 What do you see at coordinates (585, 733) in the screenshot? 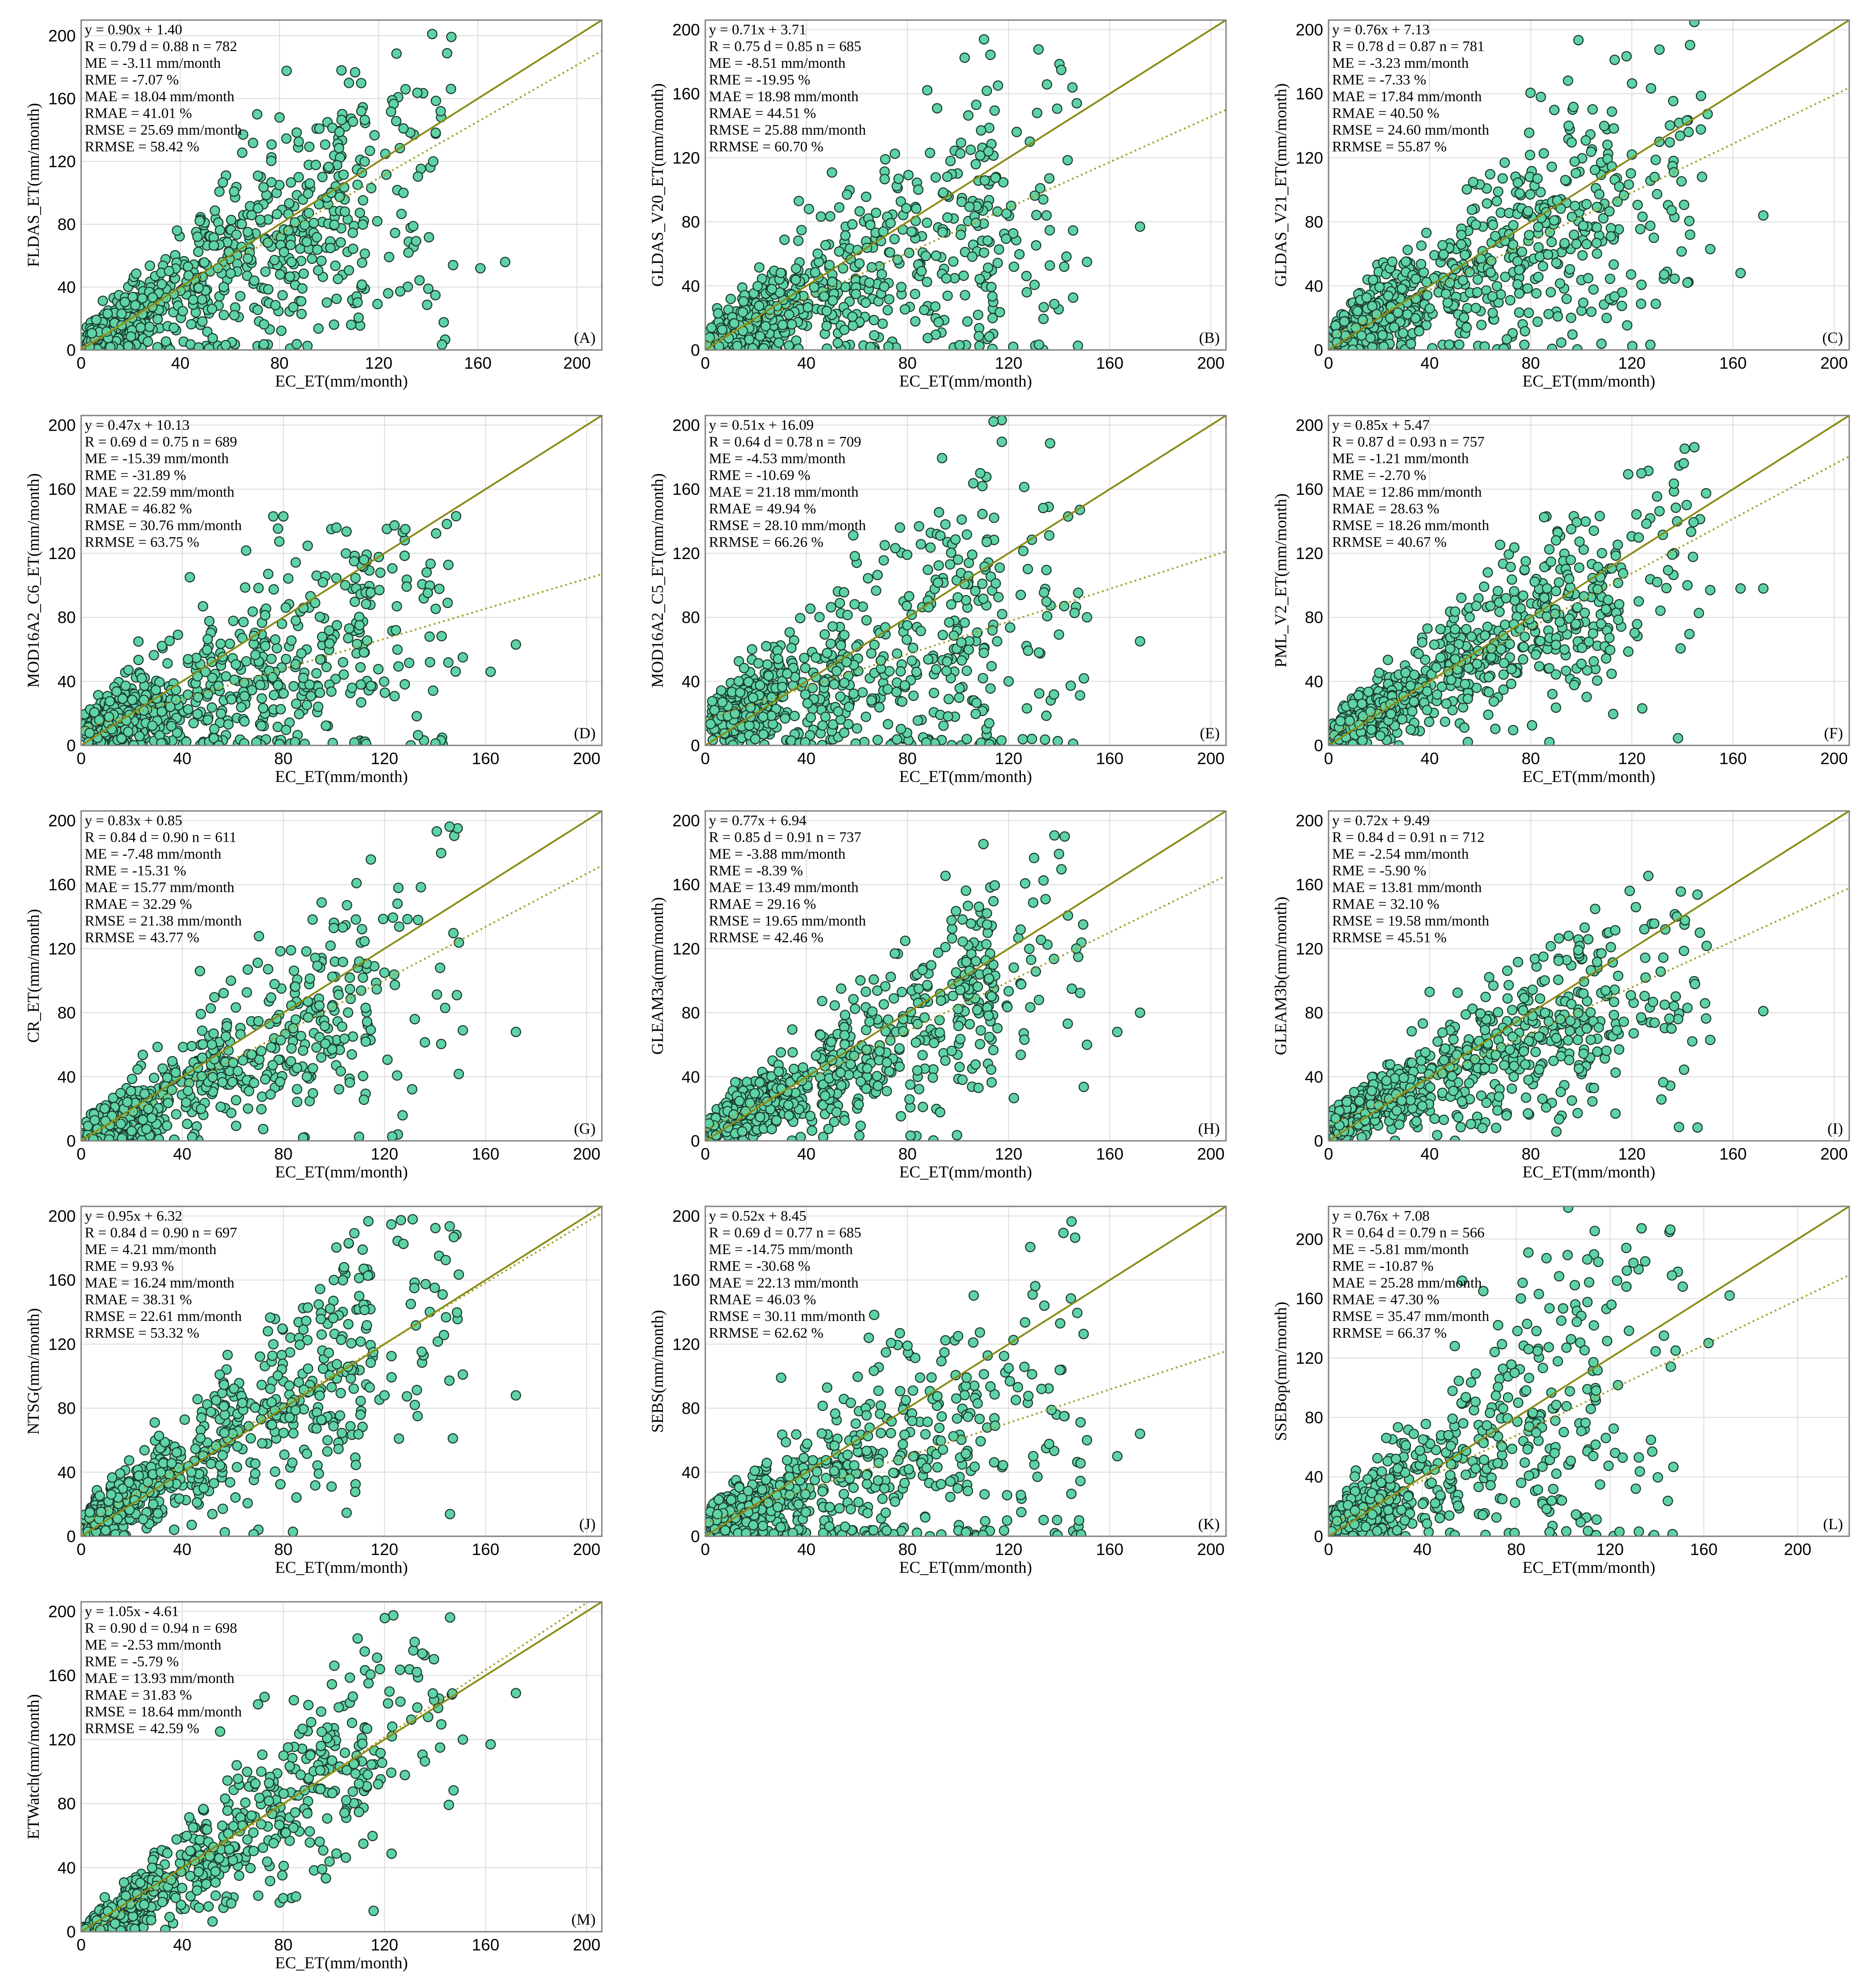
I see `panel-label: (D)` at bounding box center [585, 733].